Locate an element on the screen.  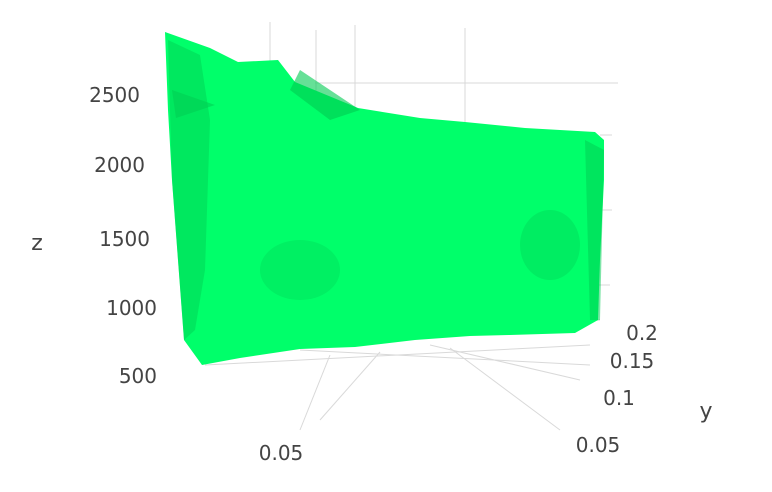
z-tick-label: 500 is located at coordinates (138, 376).